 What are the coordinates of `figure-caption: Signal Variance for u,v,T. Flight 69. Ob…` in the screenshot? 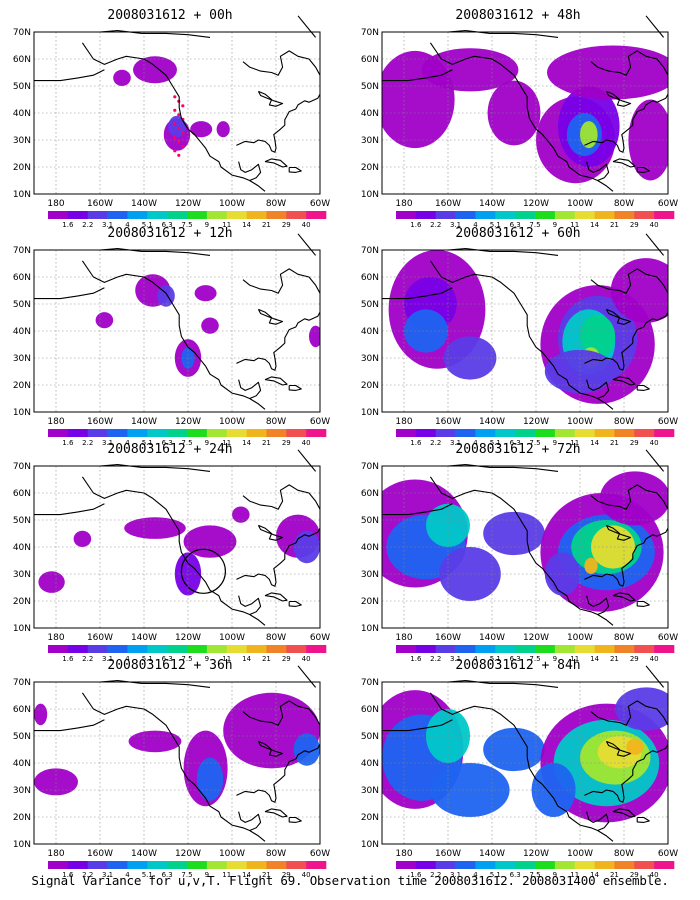 It's located at (350, 880).